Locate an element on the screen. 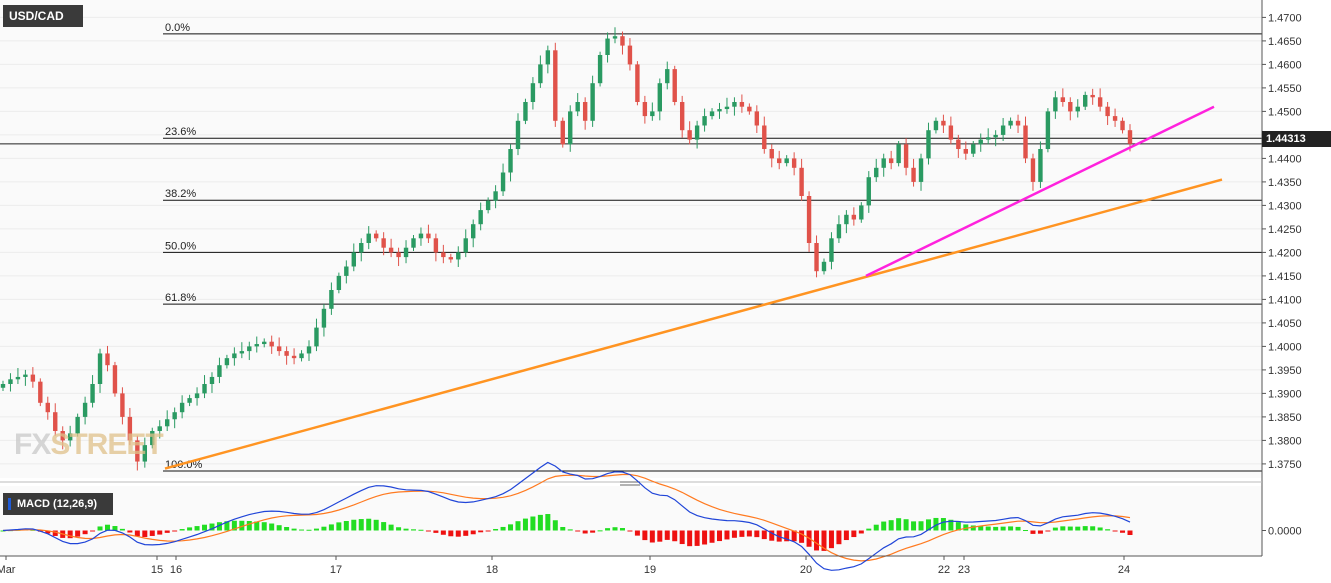 This screenshot has height=583, width=1331. pane-splitter is located at coordinates (630, 483).